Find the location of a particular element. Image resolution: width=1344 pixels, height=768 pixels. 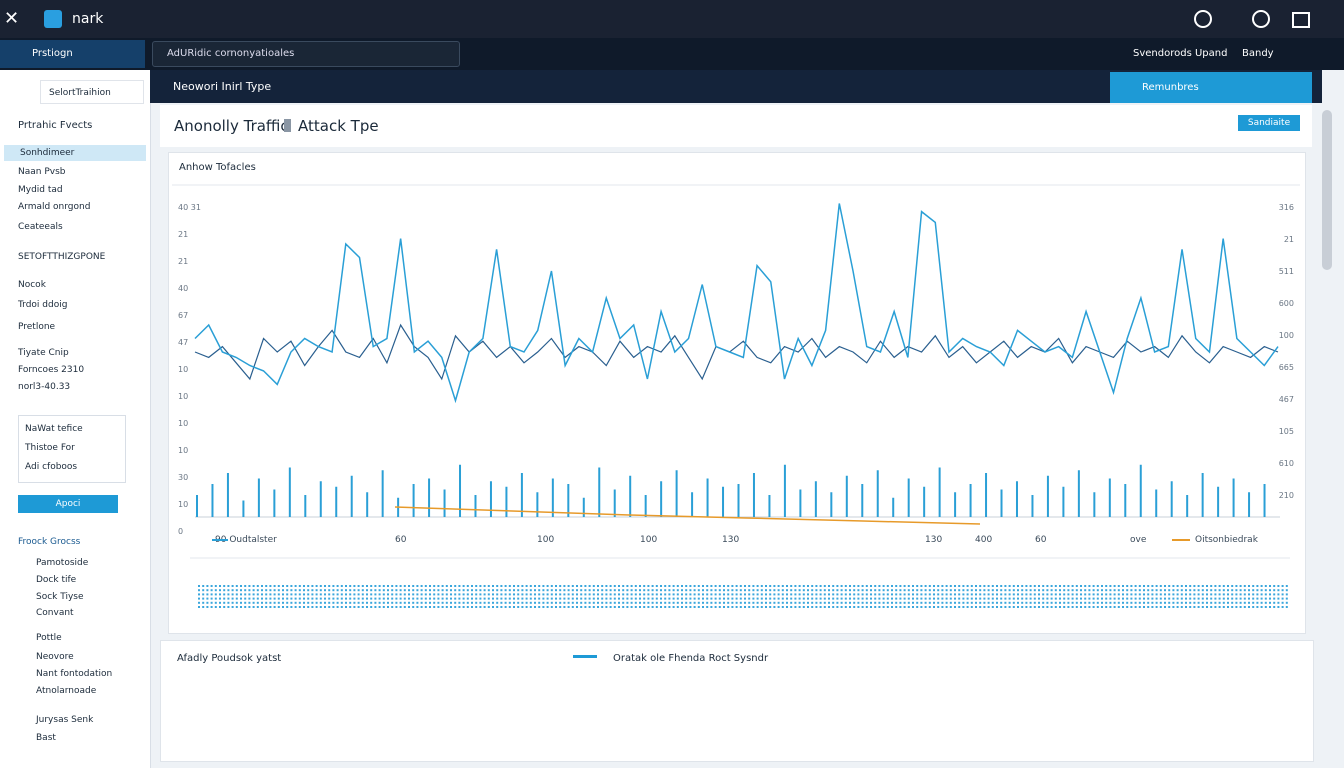

sidebar-item: Trdoi ddoig is located at coordinates (43, 305).